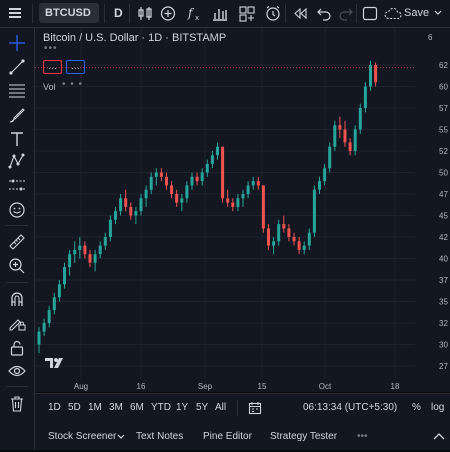 This screenshot has width=450, height=452. What do you see at coordinates (416, 407) in the screenshot?
I see `percent-scale-button: %` at bounding box center [416, 407].